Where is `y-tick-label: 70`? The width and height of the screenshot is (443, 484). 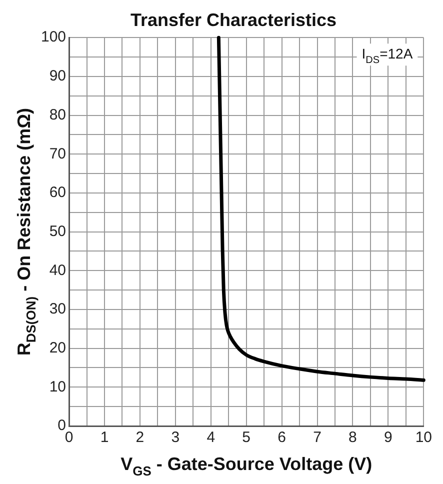 y-tick-label: 70 is located at coordinates (57, 153).